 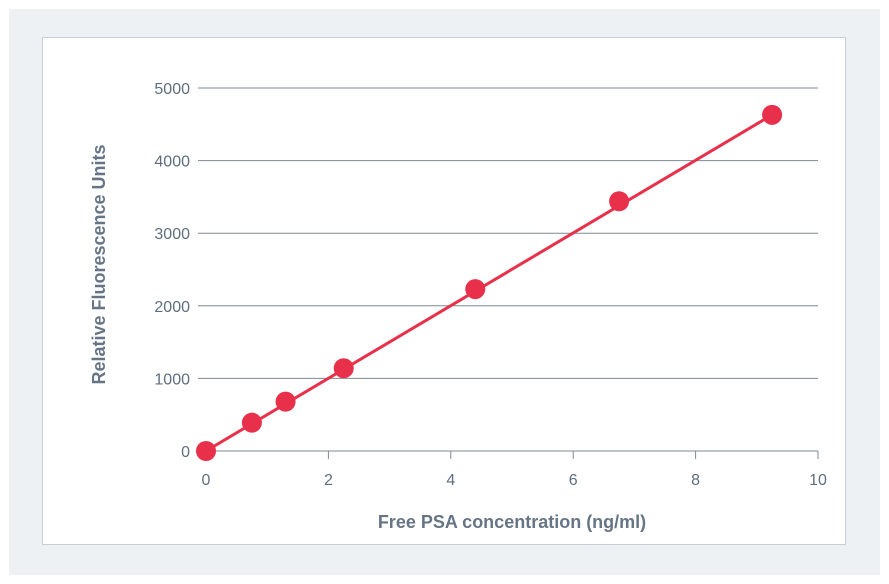 I want to click on x-tick-label-6: 6, so click(x=573, y=480).